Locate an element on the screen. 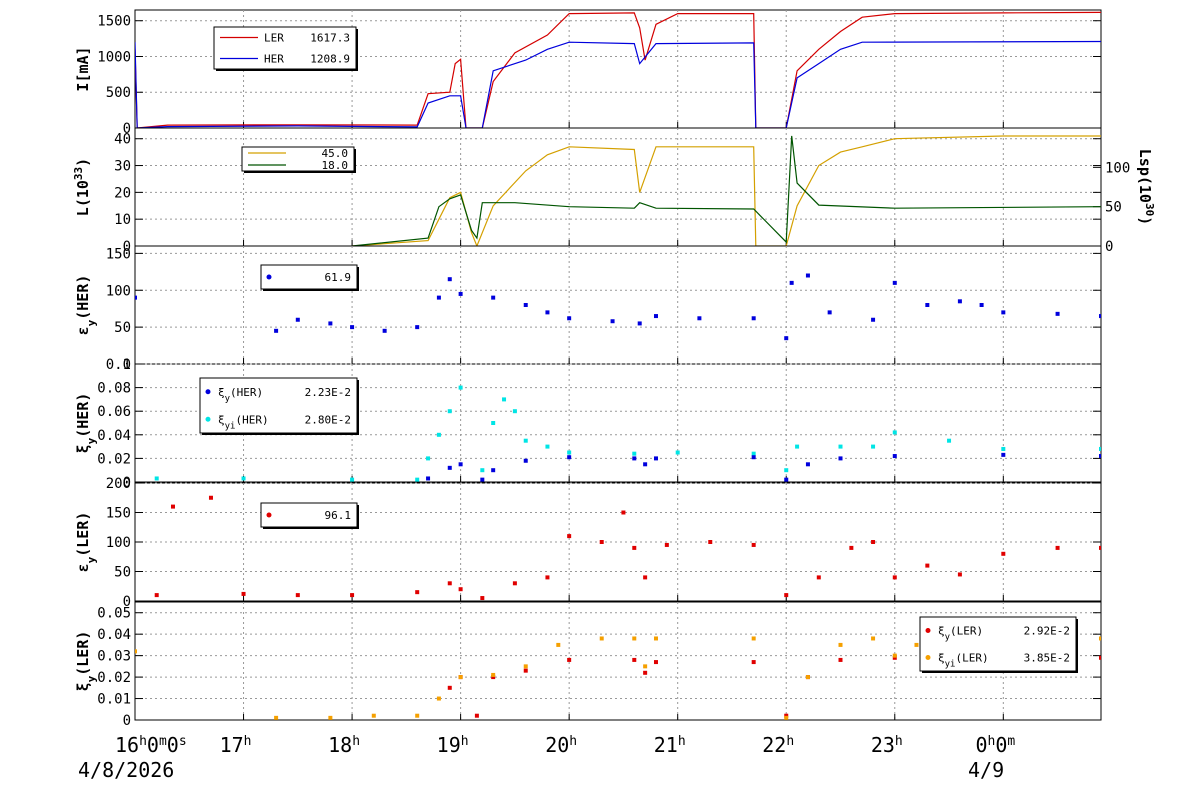  y2-tick-label: 100 is located at coordinates (1117, 168).